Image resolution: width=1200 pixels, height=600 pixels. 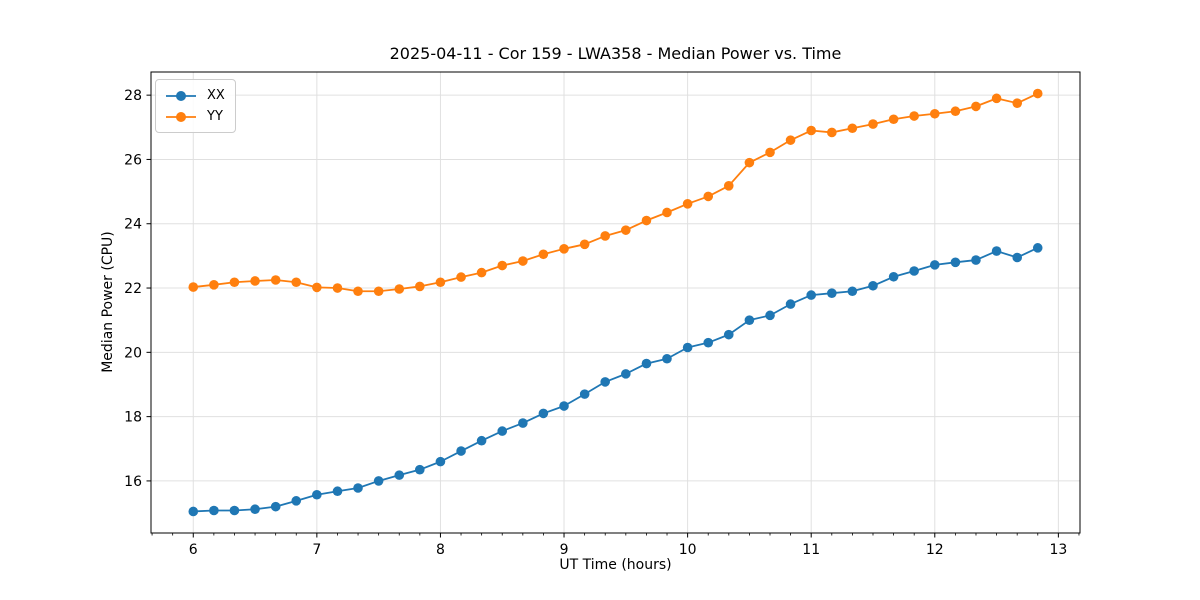 I want to click on legend-label-yy: YY, so click(x=215, y=116).